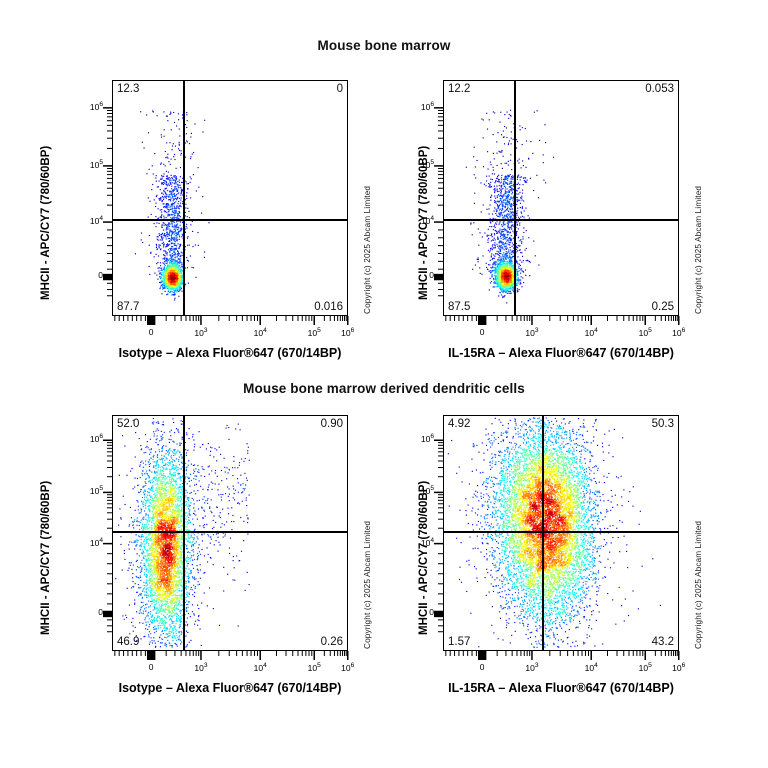 This screenshot has width=768, height=768. Describe the element at coordinates (459, 307) in the screenshot. I see `quadrant-stat-lower-left: 87.5` at that location.